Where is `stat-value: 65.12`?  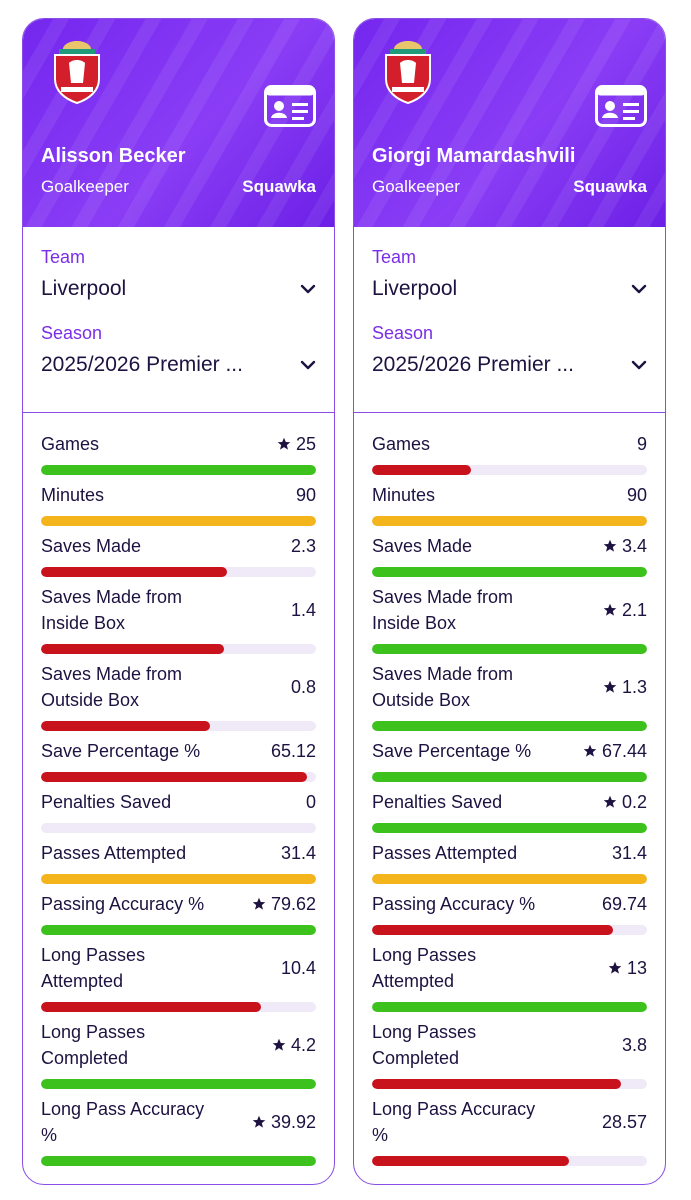
stat-value: 65.12 is located at coordinates (293, 750).